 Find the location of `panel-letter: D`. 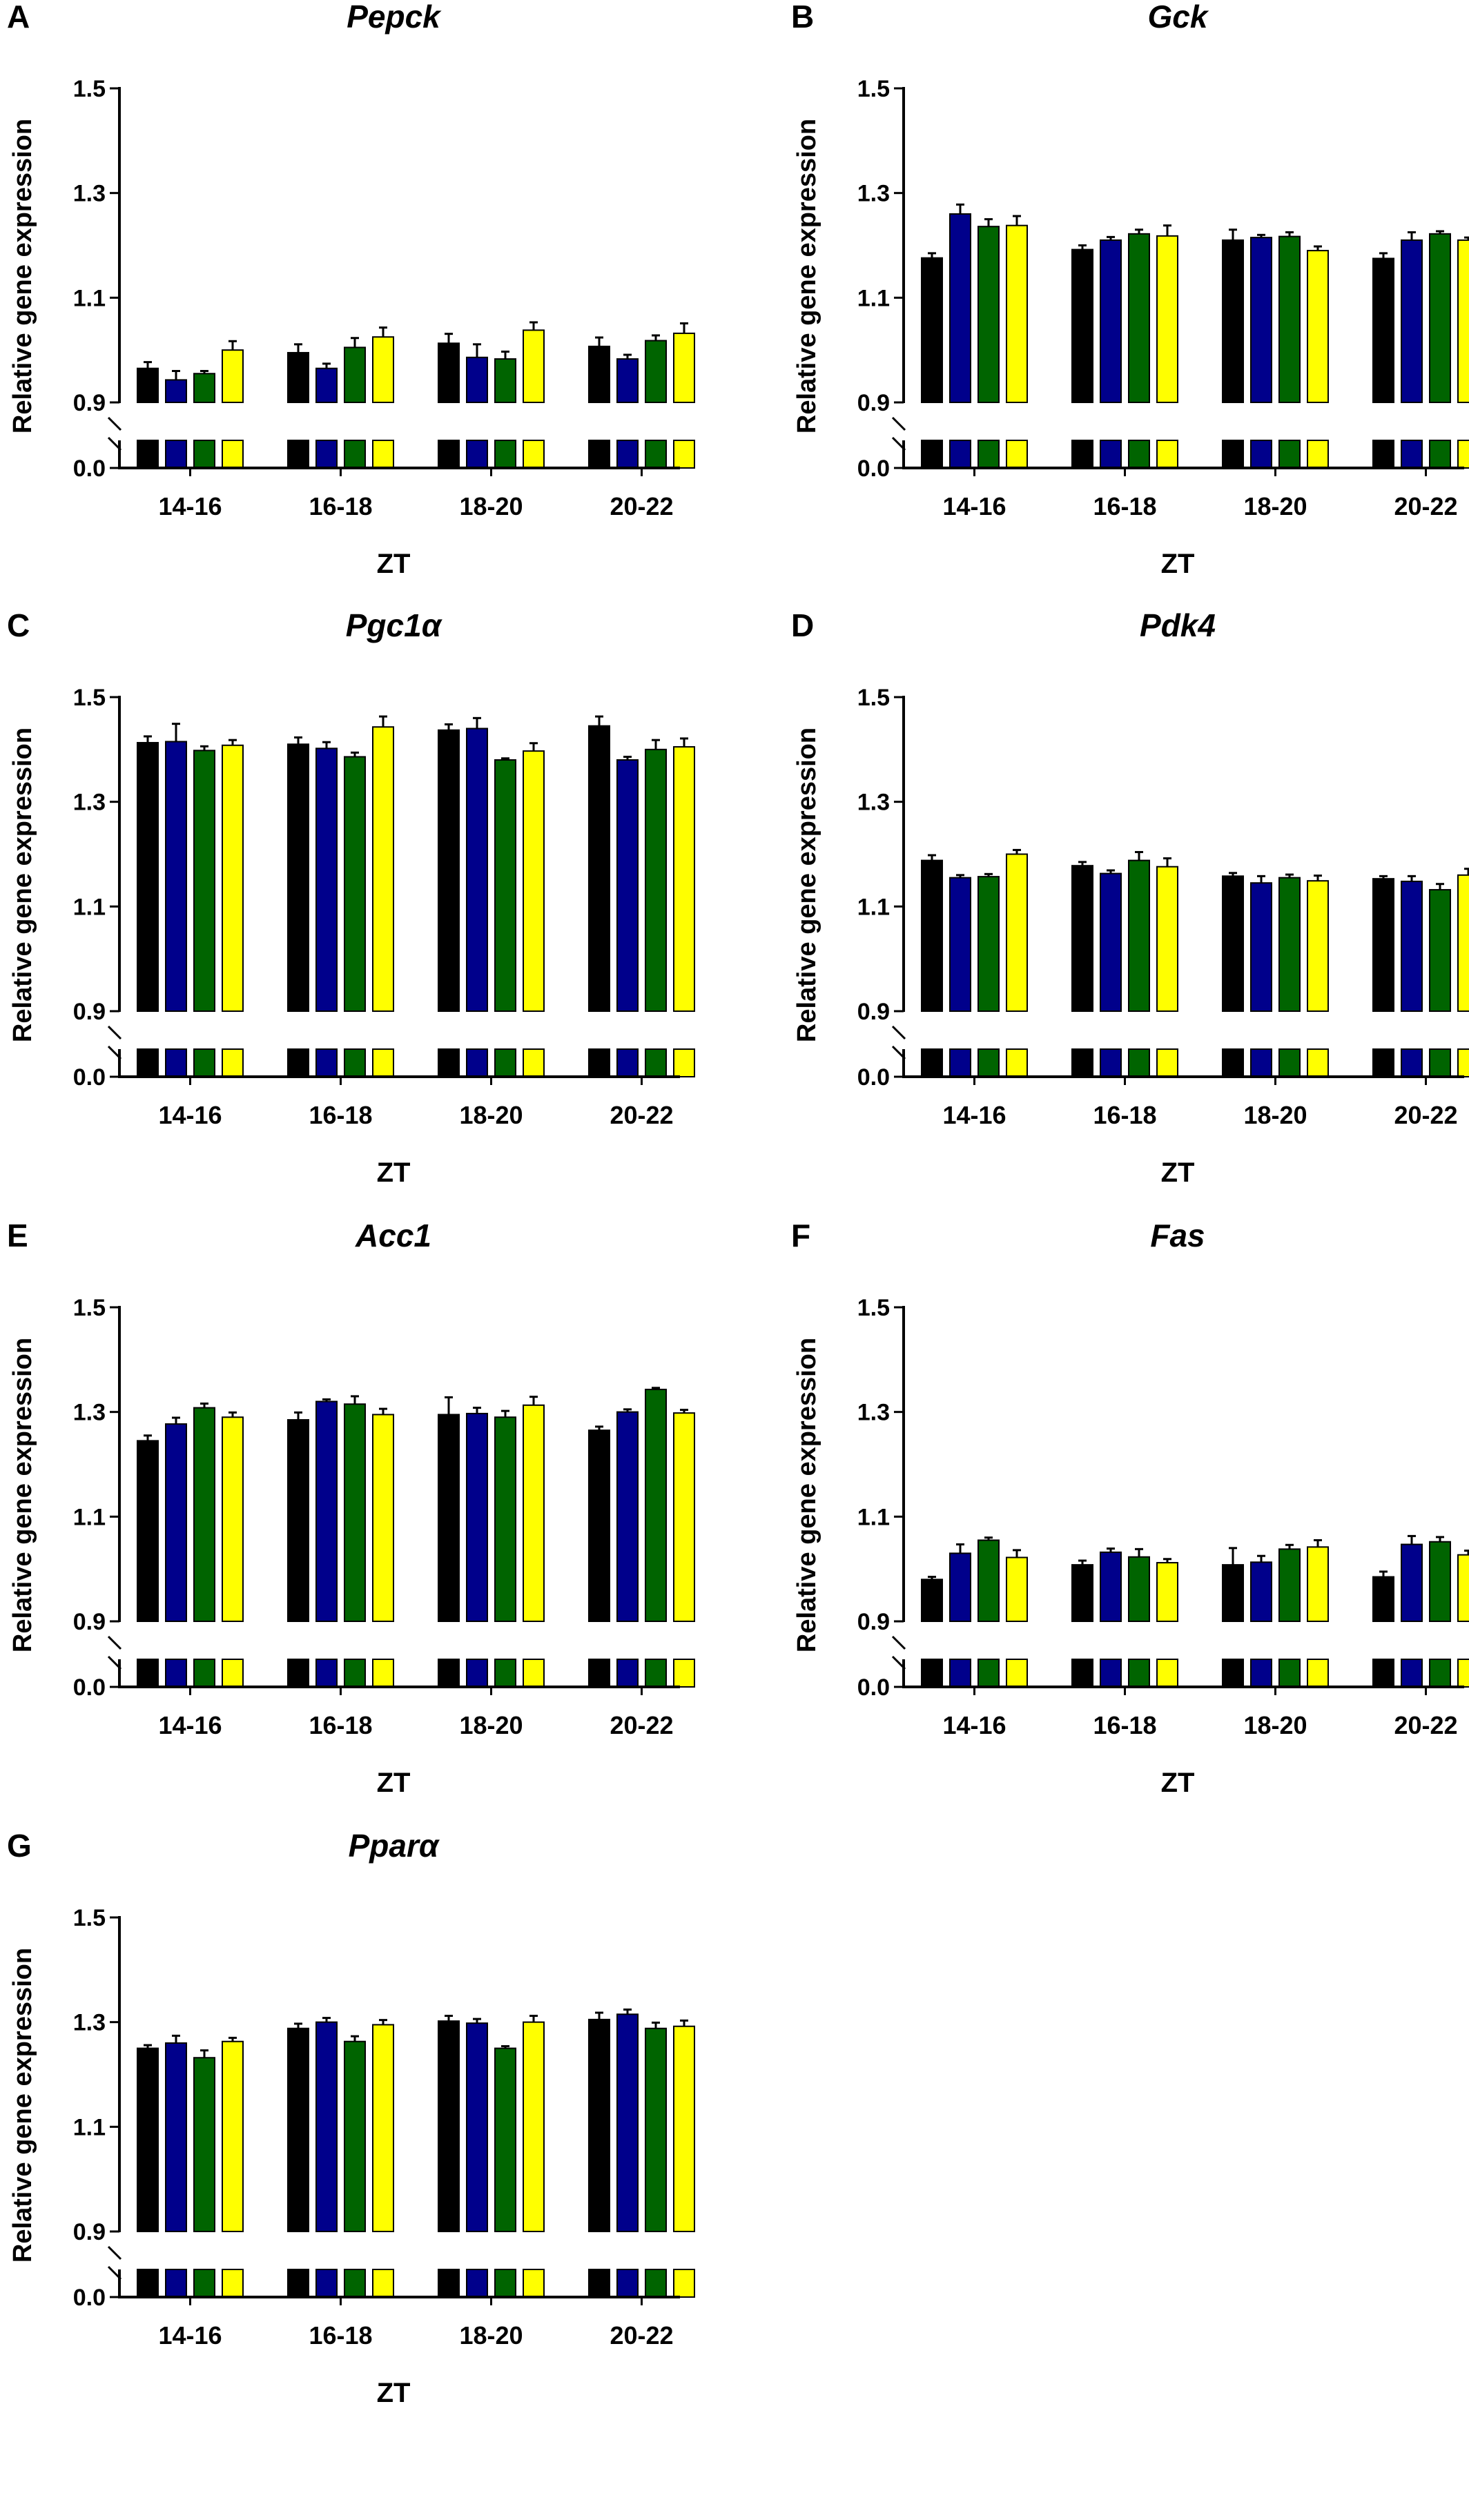

panel-letter: D is located at coordinates (803, 625).